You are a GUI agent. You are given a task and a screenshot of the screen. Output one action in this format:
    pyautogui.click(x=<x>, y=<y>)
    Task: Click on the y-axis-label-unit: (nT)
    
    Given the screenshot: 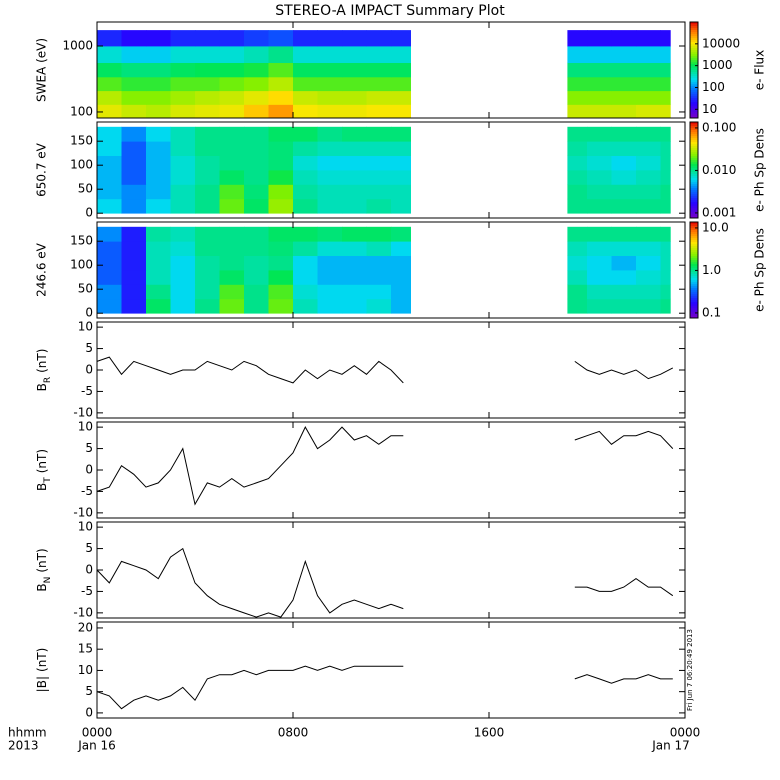 What is the action you would take?
    pyautogui.click(x=42, y=660)
    